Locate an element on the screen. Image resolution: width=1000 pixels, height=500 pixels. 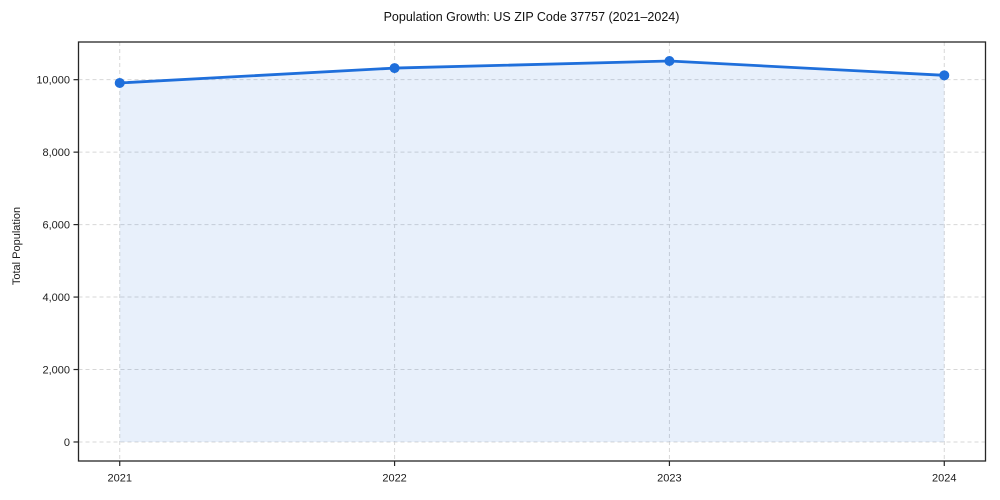
y-tick-label: 0 is located at coordinates (67, 443).